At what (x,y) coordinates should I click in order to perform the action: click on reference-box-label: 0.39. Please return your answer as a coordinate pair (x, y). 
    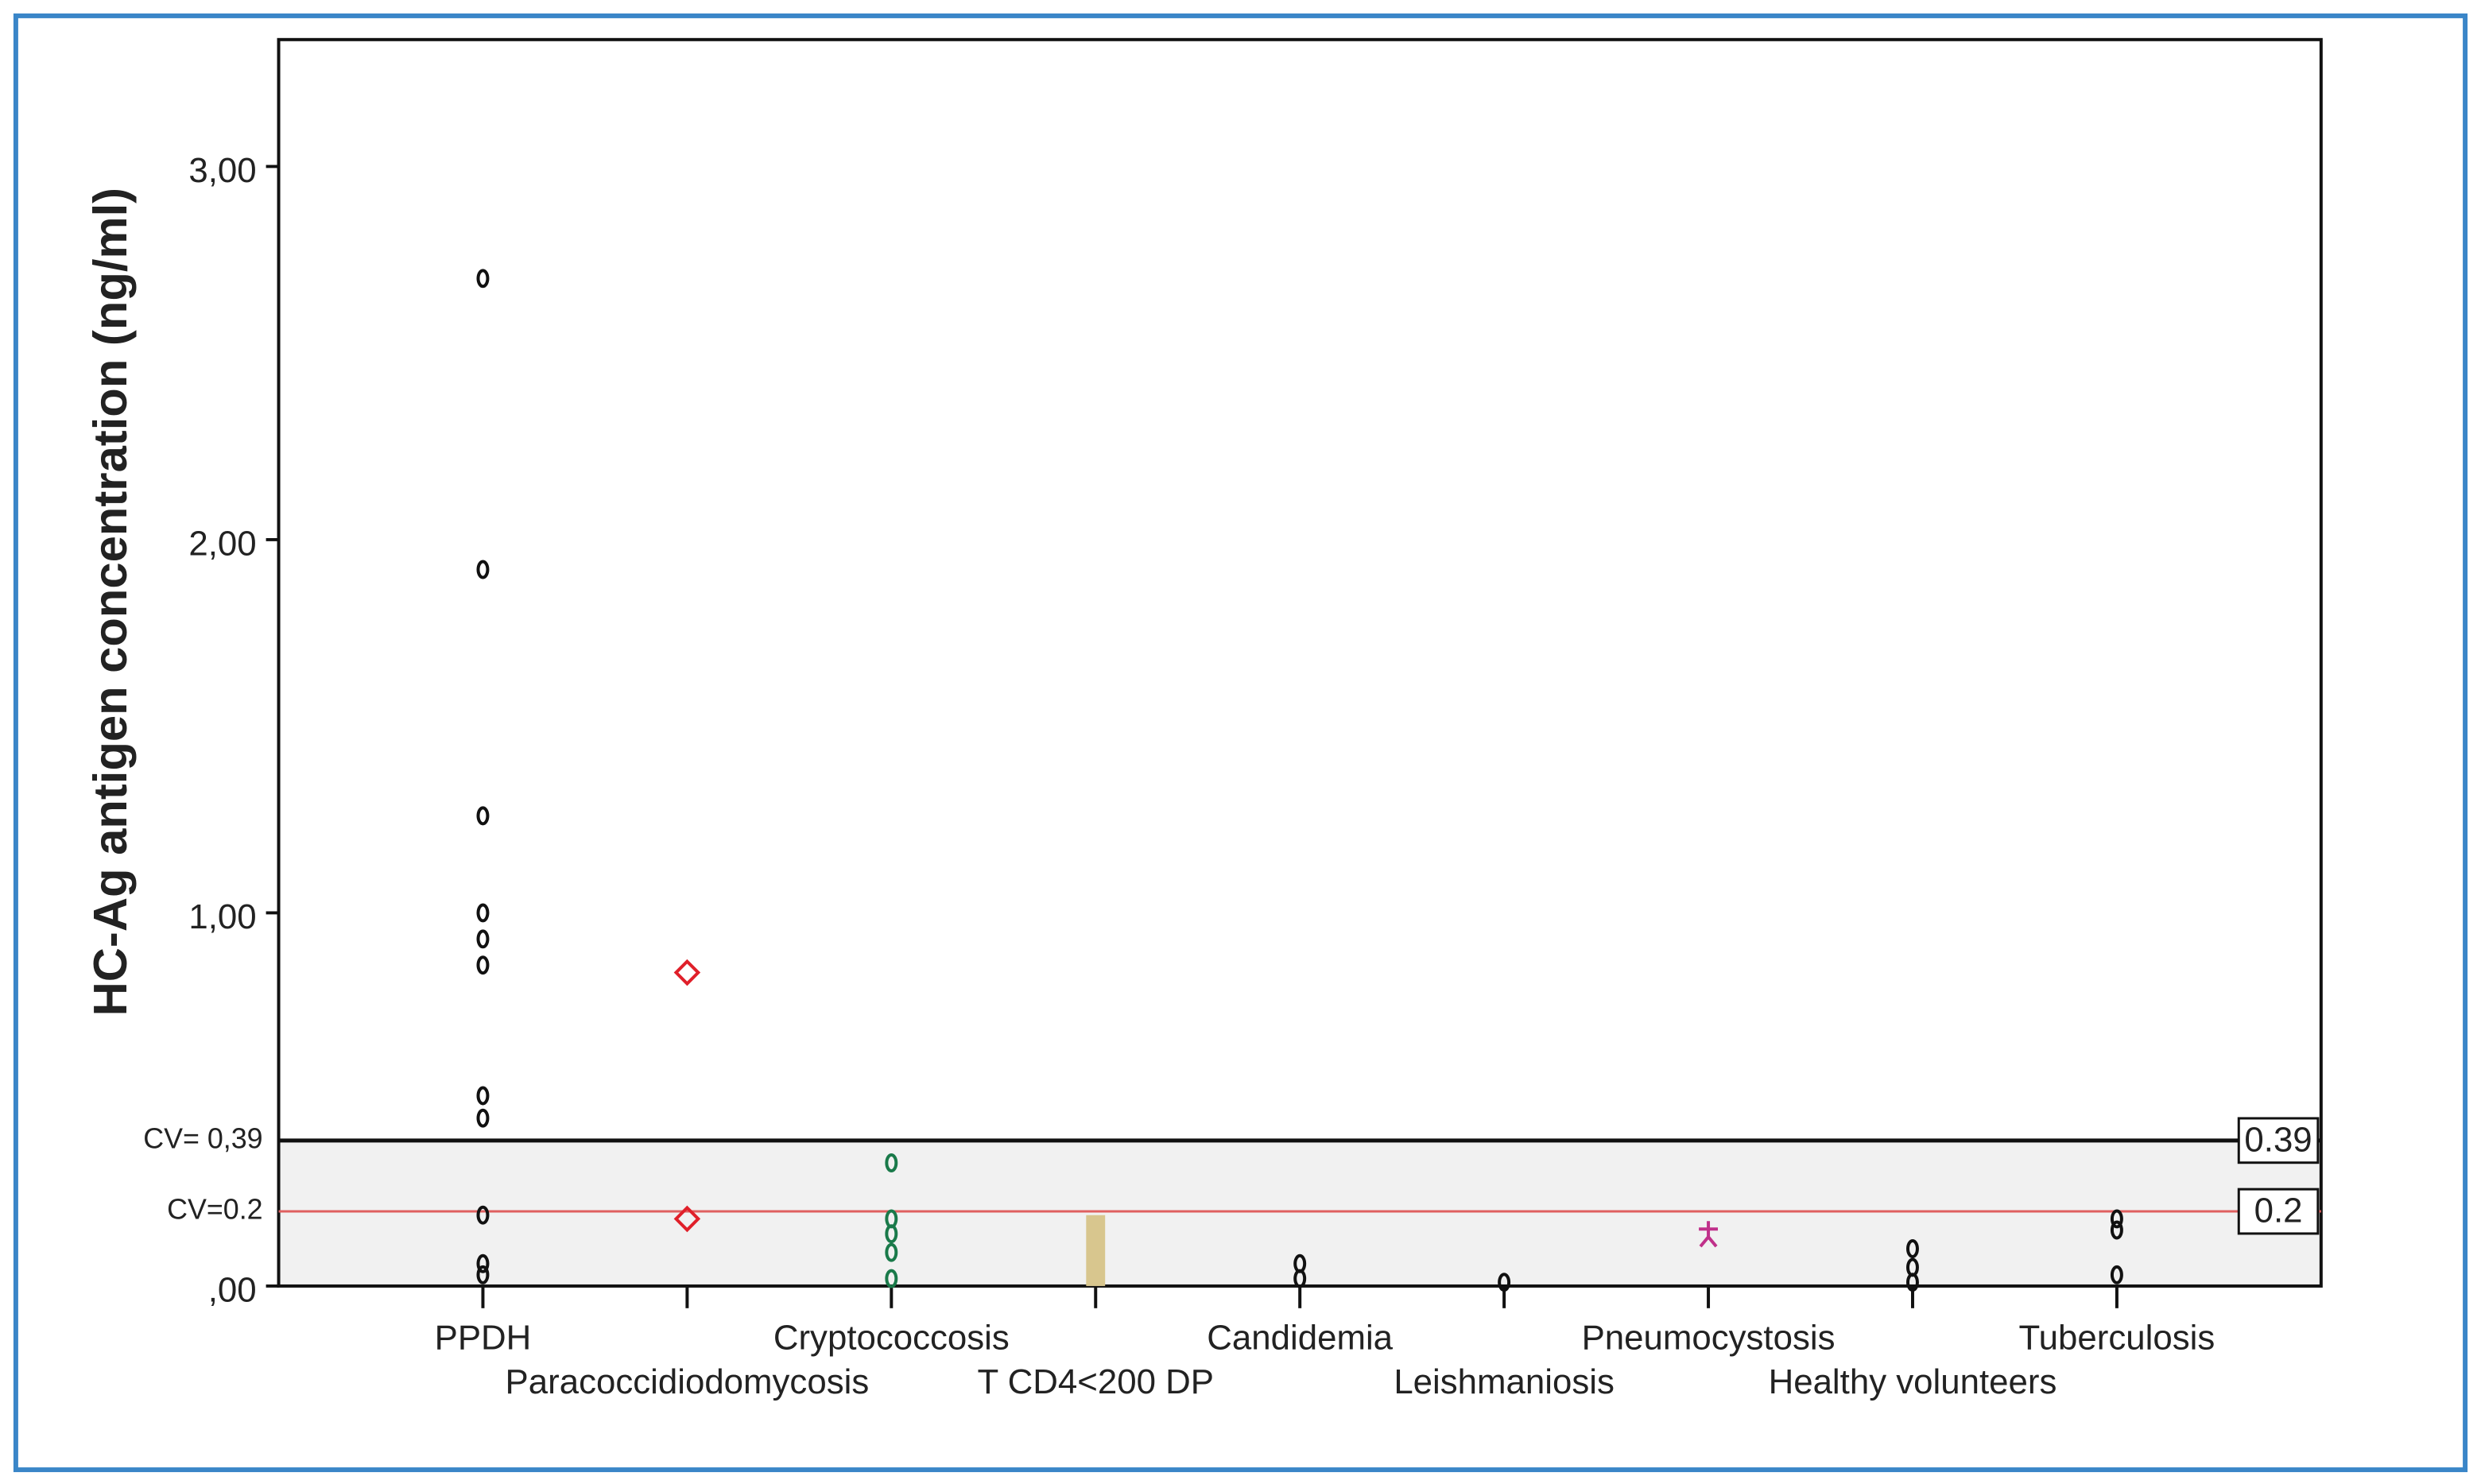
    Looking at the image, I should click on (2278, 1139).